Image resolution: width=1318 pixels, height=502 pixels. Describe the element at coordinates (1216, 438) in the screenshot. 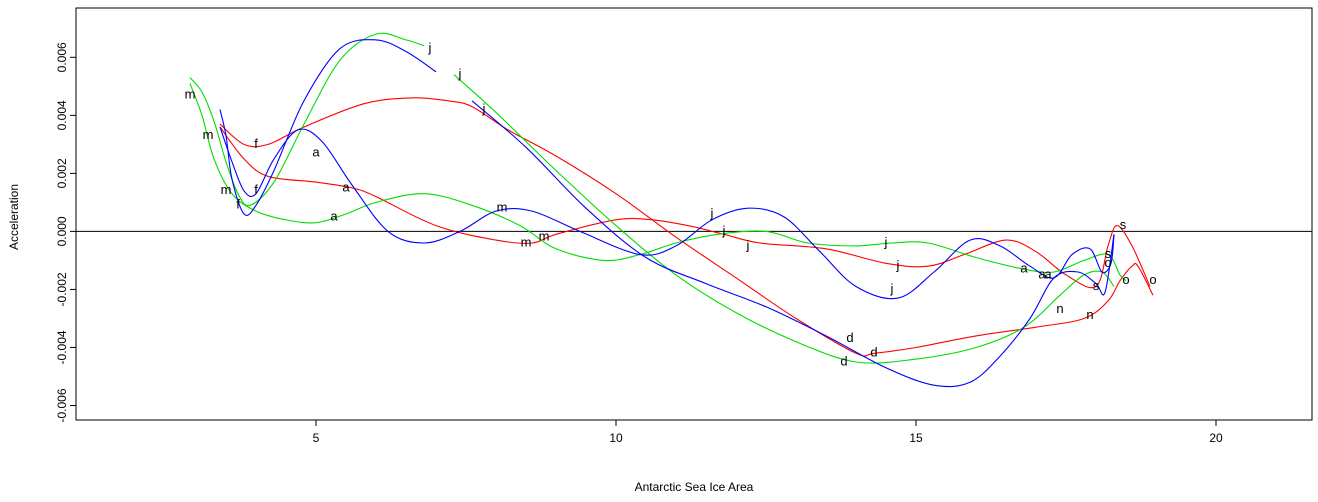

I see `x-tick-label: 20` at that location.